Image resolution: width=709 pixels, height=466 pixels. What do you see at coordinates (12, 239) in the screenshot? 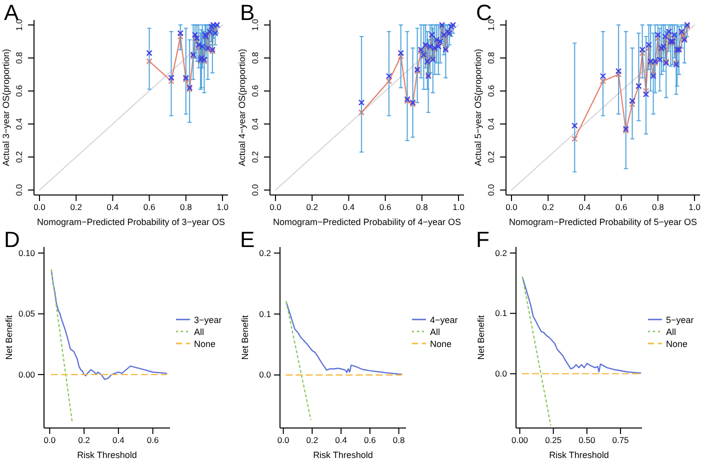
I see `chart-title: D` at bounding box center [12, 239].